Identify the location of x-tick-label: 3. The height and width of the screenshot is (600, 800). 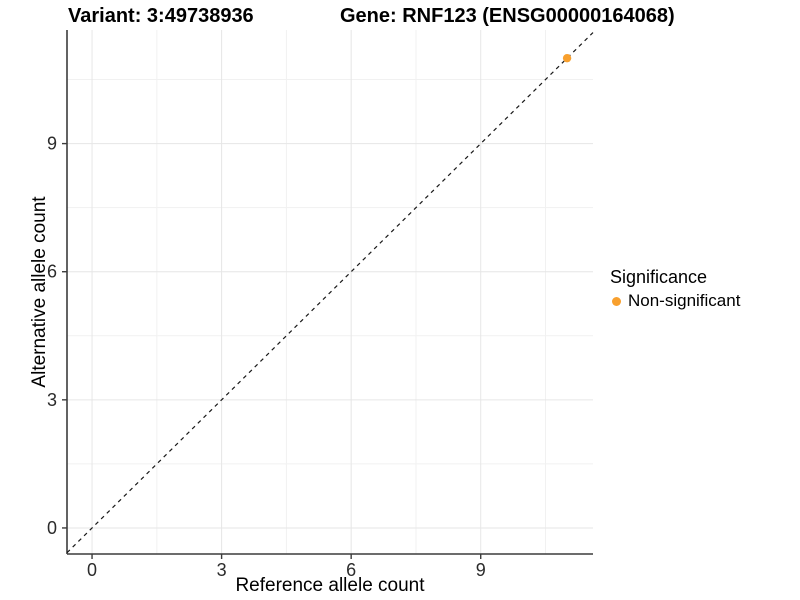
(222, 570).